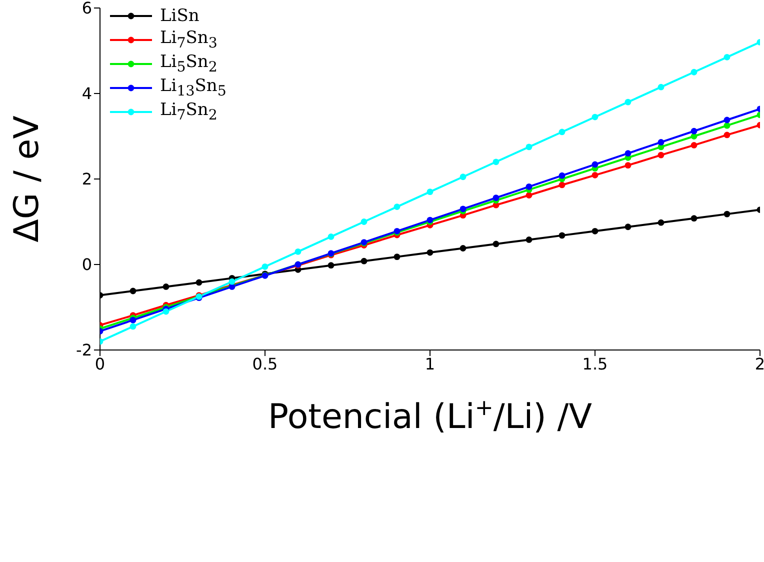  Describe the element at coordinates (87, 179) in the screenshot. I see `y-tick-label: 2` at that location.